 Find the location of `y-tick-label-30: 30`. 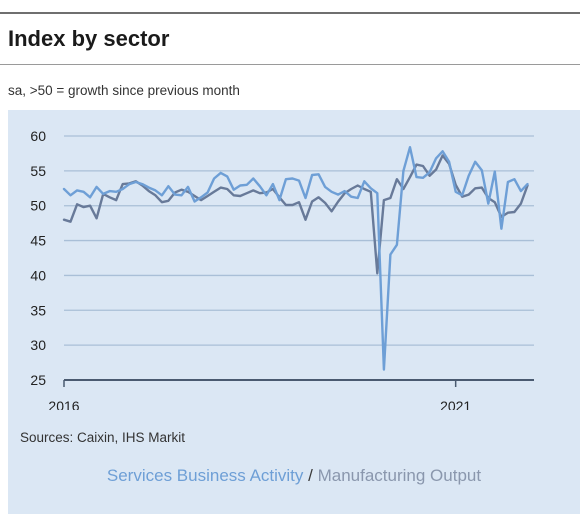

y-tick-label-30: 30 is located at coordinates (38, 345).